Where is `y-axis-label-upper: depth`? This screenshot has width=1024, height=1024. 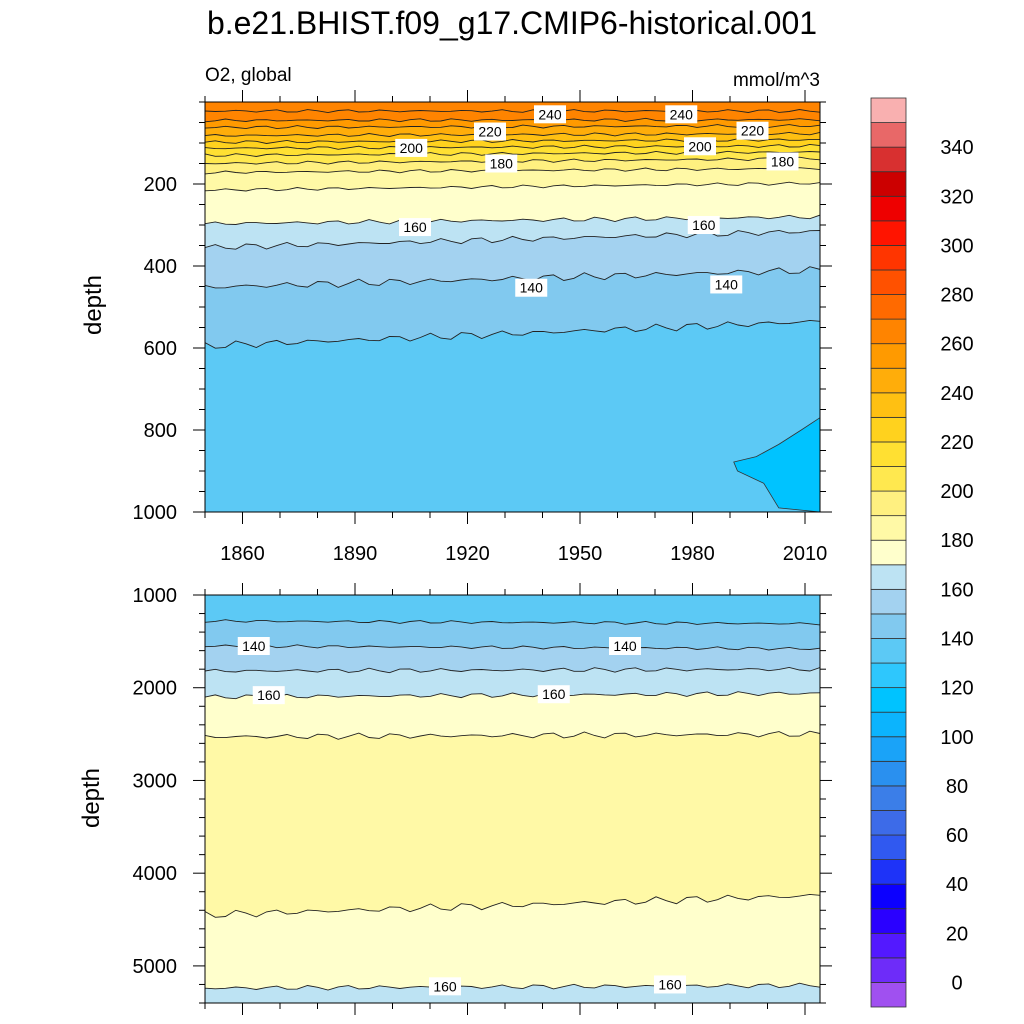
y-axis-label-upper: depth is located at coordinates (93, 305).